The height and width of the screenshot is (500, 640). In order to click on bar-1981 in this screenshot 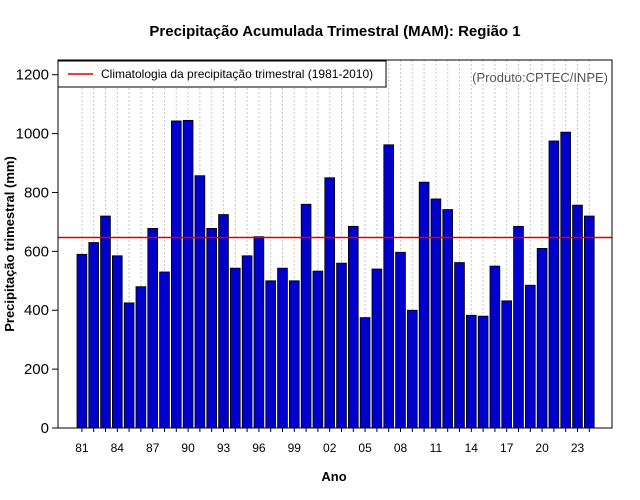, I will do `click(82, 341)`.